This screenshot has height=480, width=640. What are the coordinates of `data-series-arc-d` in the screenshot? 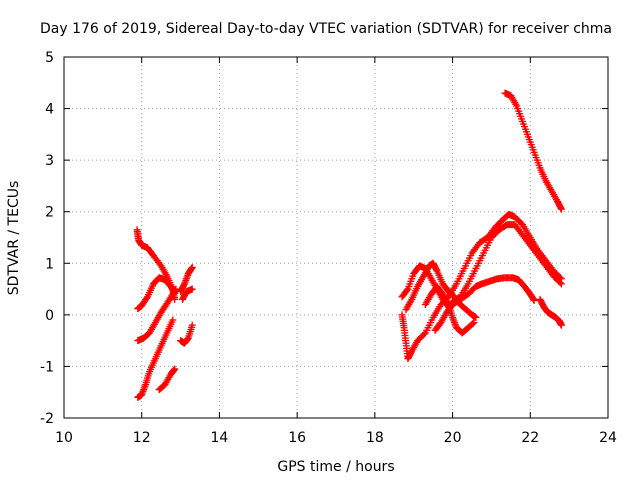 It's located at (155, 358).